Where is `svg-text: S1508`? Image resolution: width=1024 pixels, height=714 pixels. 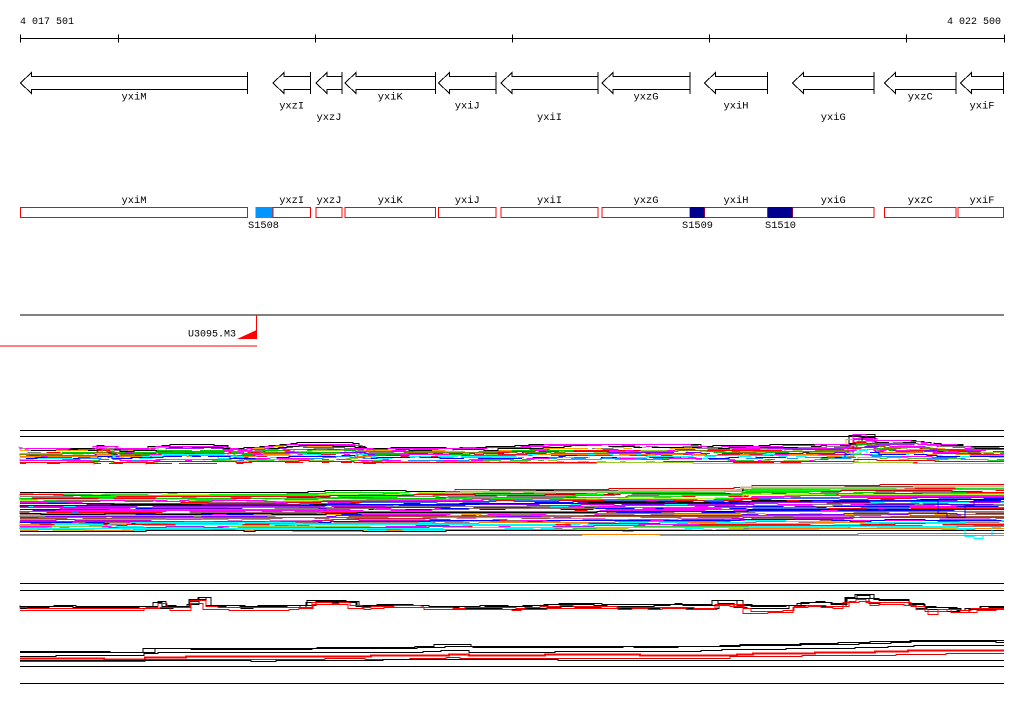 svg-text: S1508 is located at coordinates (263, 226).